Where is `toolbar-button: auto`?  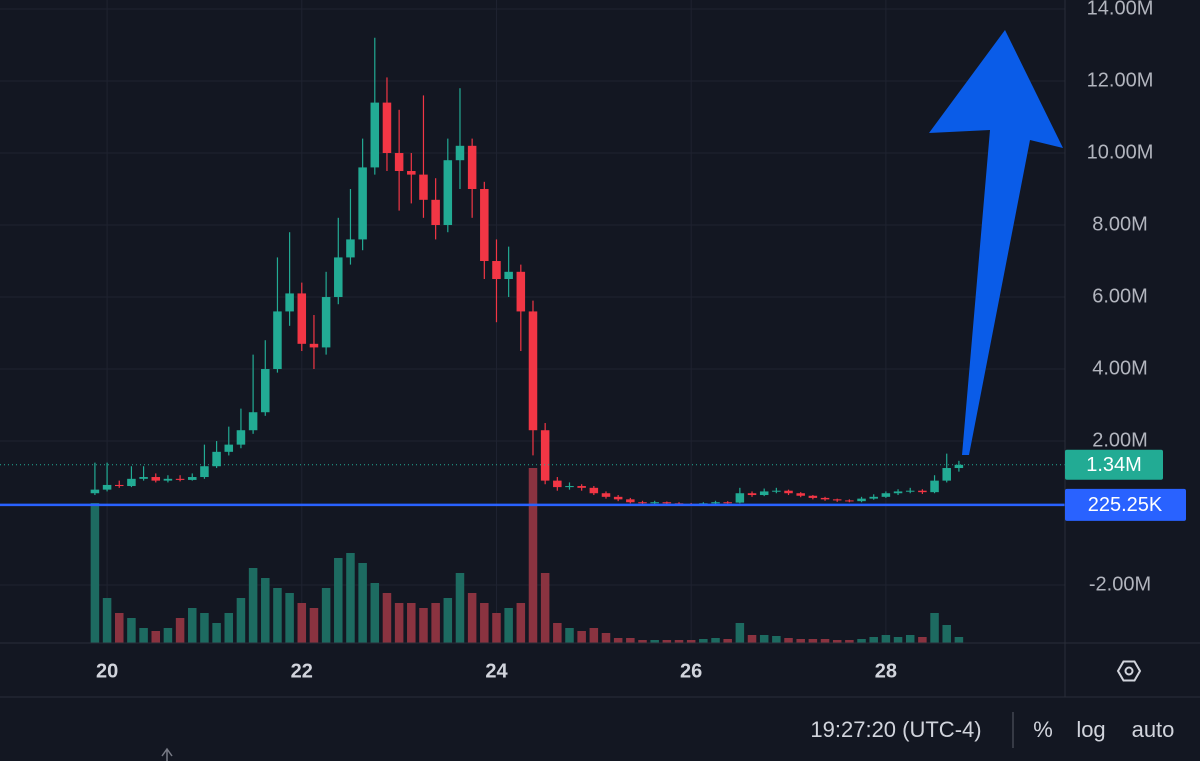
toolbar-button: auto is located at coordinates (1153, 729).